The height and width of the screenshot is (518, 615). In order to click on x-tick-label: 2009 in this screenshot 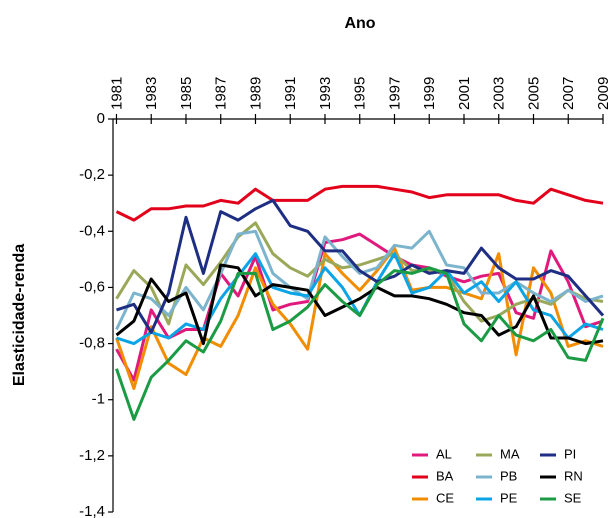, I will do `click(603, 93)`.